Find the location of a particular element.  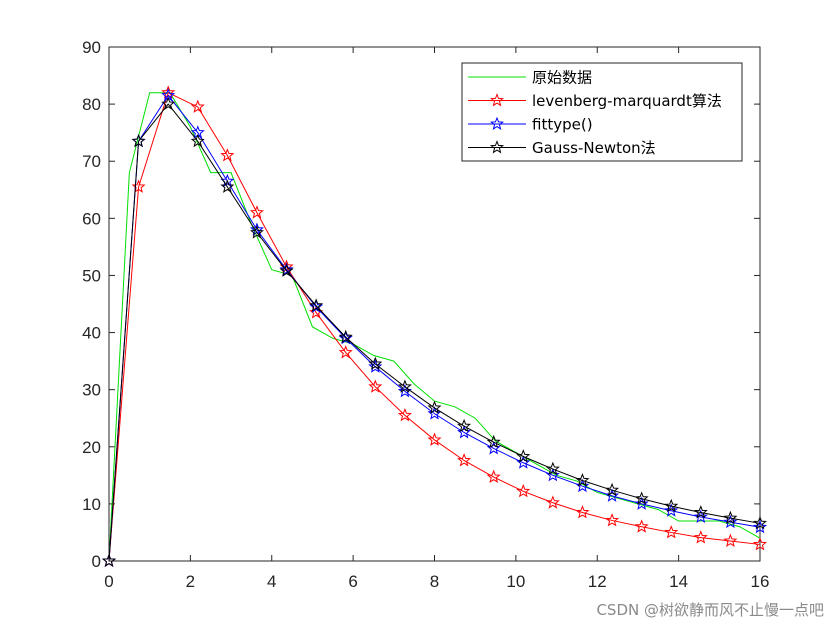

x-tick-label: 0 is located at coordinates (108, 581).